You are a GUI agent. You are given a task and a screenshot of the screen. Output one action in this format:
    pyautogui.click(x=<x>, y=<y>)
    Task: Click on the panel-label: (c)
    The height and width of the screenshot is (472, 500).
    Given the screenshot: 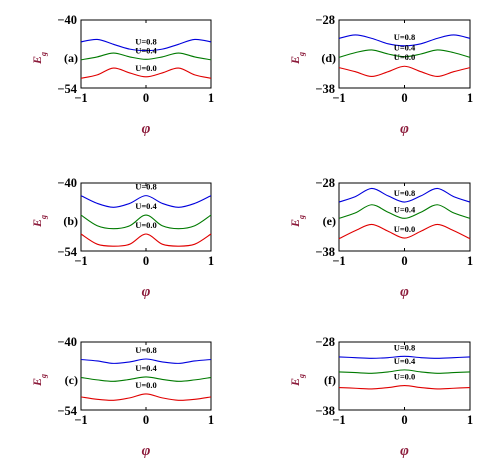 What is the action you would take?
    pyautogui.click(x=71, y=380)
    